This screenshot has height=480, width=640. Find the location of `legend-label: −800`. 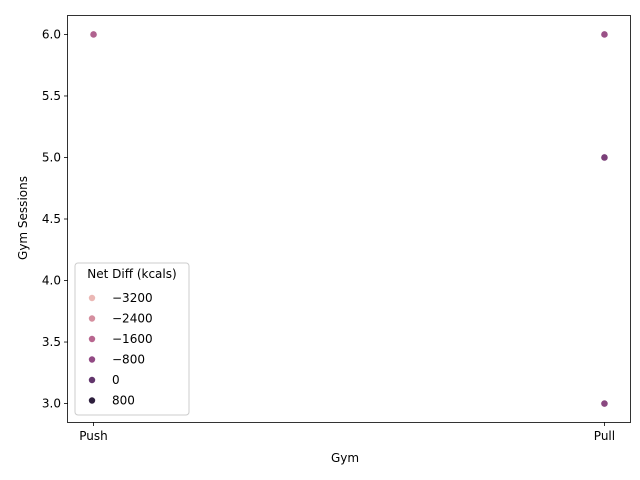

legend-label: −800 is located at coordinates (128, 360).